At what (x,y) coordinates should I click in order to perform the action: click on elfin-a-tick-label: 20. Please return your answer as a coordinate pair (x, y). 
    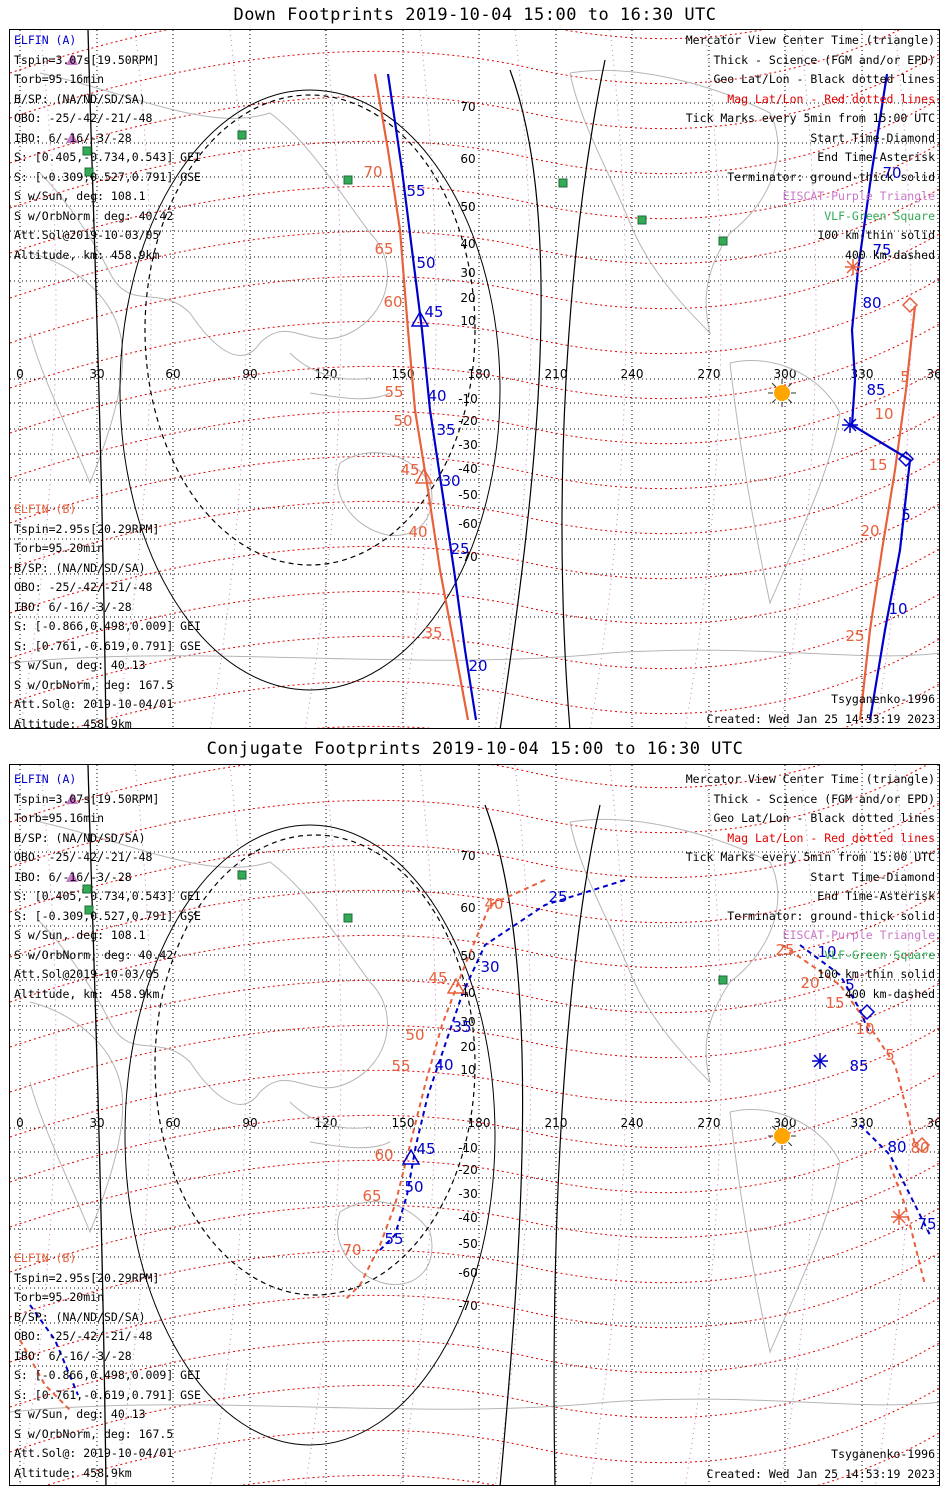
    Looking at the image, I should click on (477, 666).